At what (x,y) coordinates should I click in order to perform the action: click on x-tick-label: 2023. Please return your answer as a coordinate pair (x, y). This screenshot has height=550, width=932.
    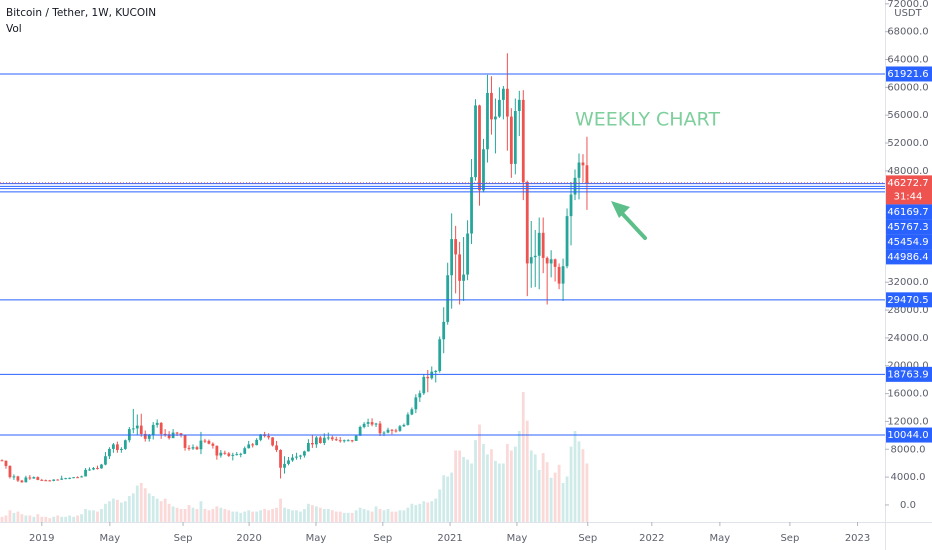
    Looking at the image, I should click on (857, 538).